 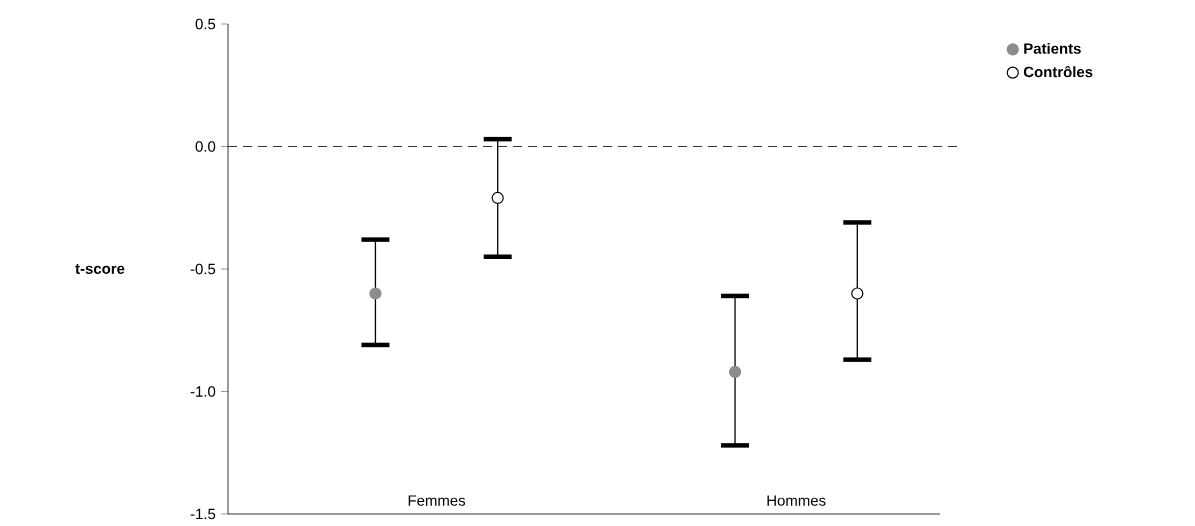 I want to click on y-tick-label: 0.5, so click(x=205, y=24).